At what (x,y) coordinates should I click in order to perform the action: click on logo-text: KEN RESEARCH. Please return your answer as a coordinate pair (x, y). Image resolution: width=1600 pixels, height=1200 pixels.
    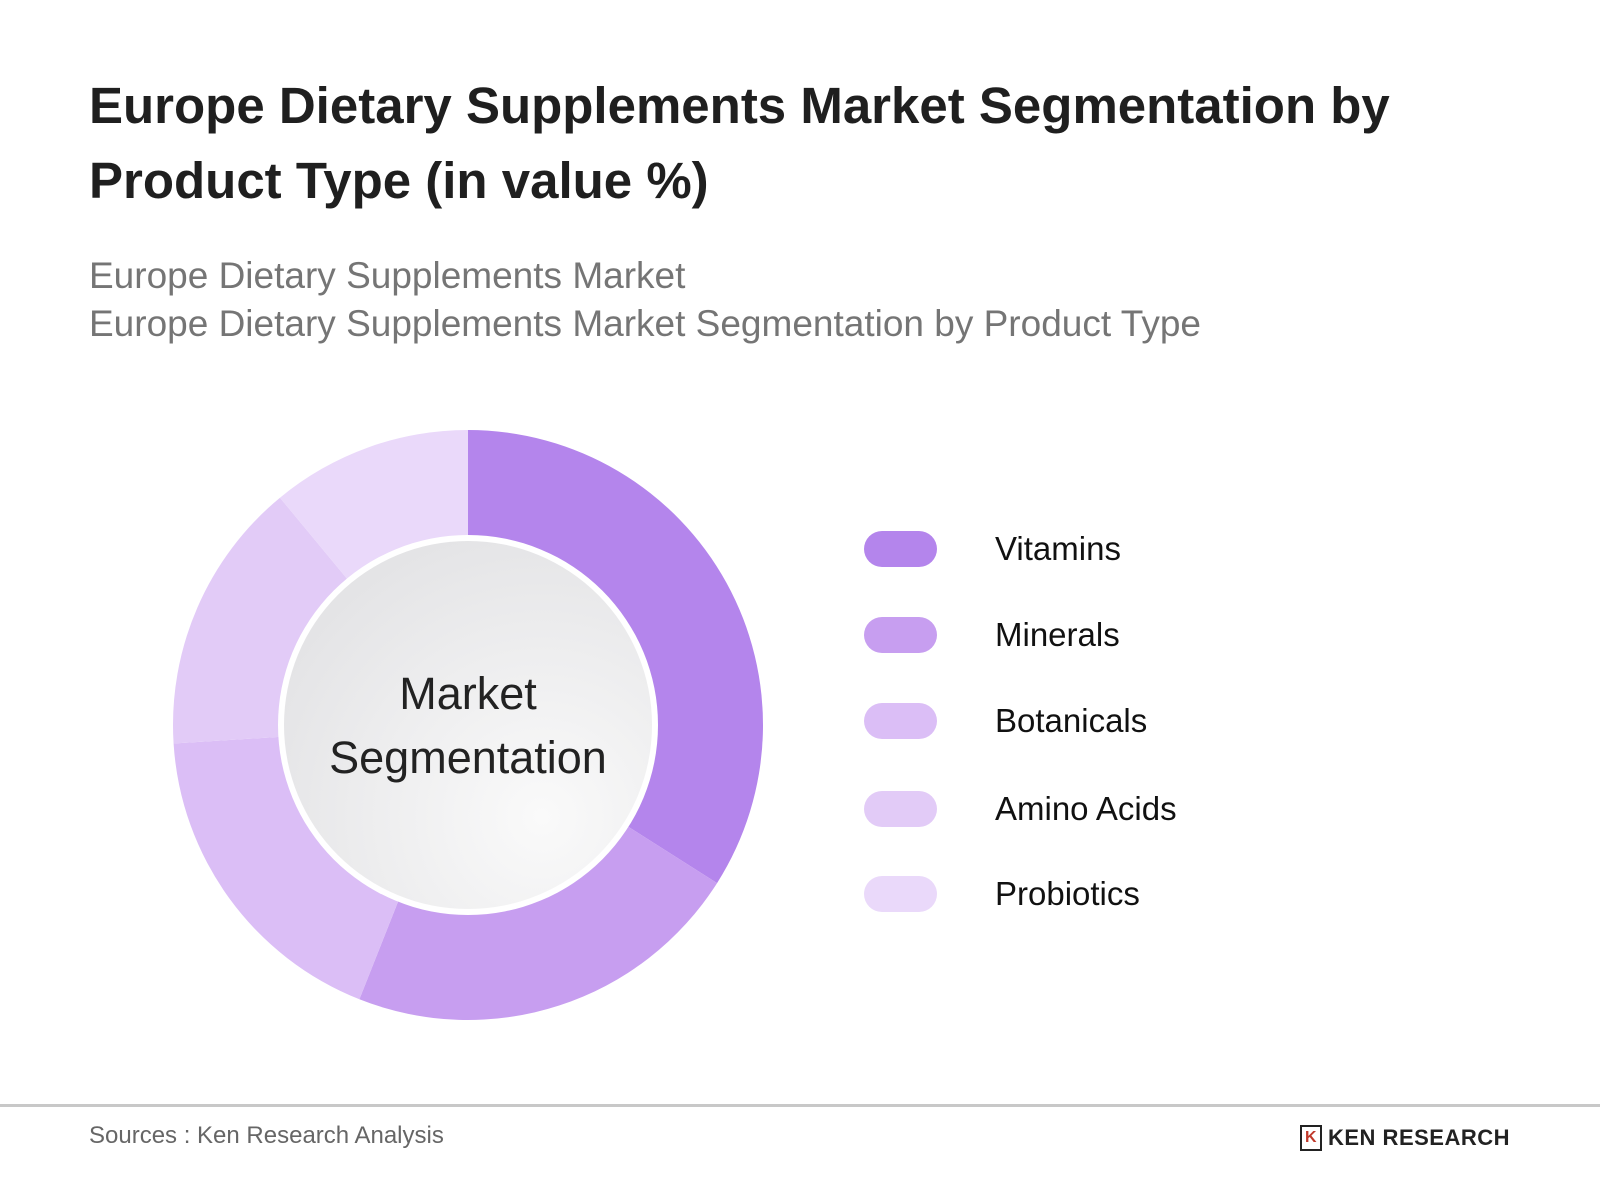
    Looking at the image, I should click on (1419, 1137).